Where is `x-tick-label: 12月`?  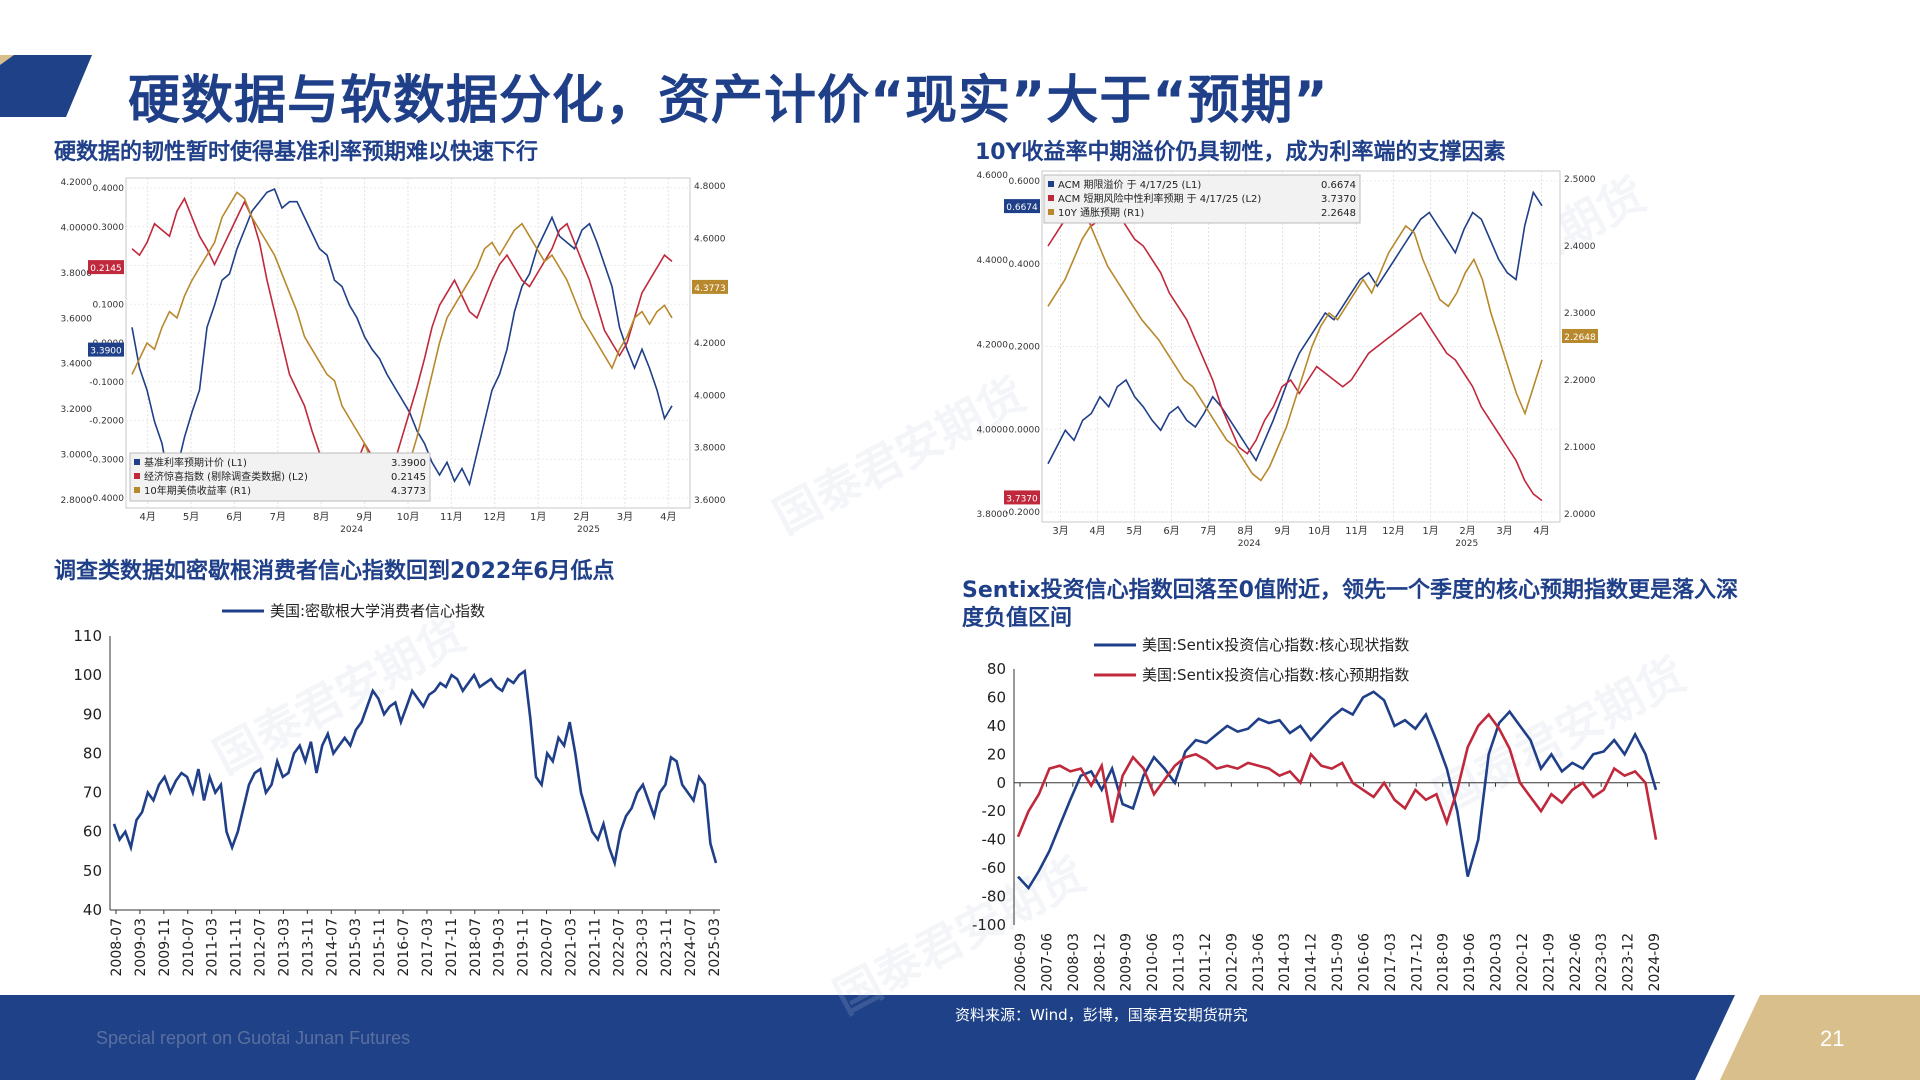
x-tick-label: 12月 is located at coordinates (494, 517).